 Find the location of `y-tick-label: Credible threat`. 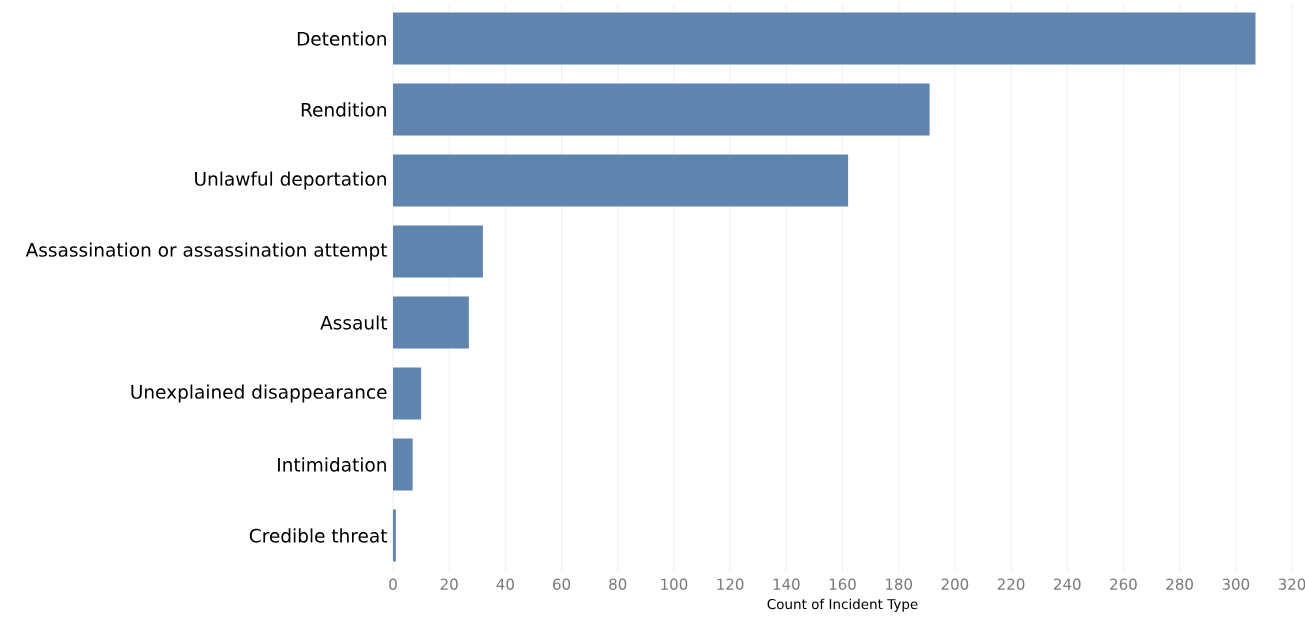

y-tick-label: Credible threat is located at coordinates (318, 535).